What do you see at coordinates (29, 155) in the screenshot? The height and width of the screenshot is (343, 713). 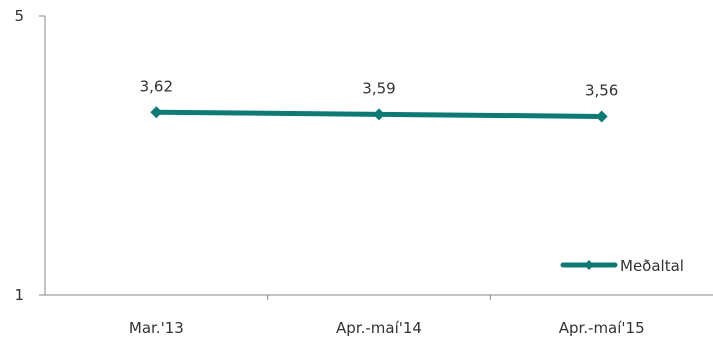 I see `y-ticks: 15` at bounding box center [29, 155].